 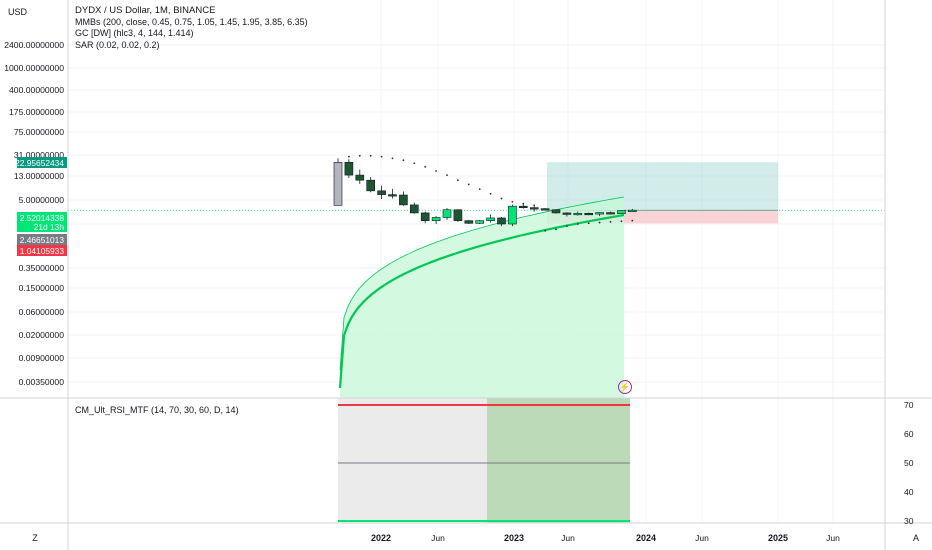 I want to click on rsi-legend: CM_Ult_RSI_MTF (14, 70, 30, 60, D, 14), so click(x=157, y=410).